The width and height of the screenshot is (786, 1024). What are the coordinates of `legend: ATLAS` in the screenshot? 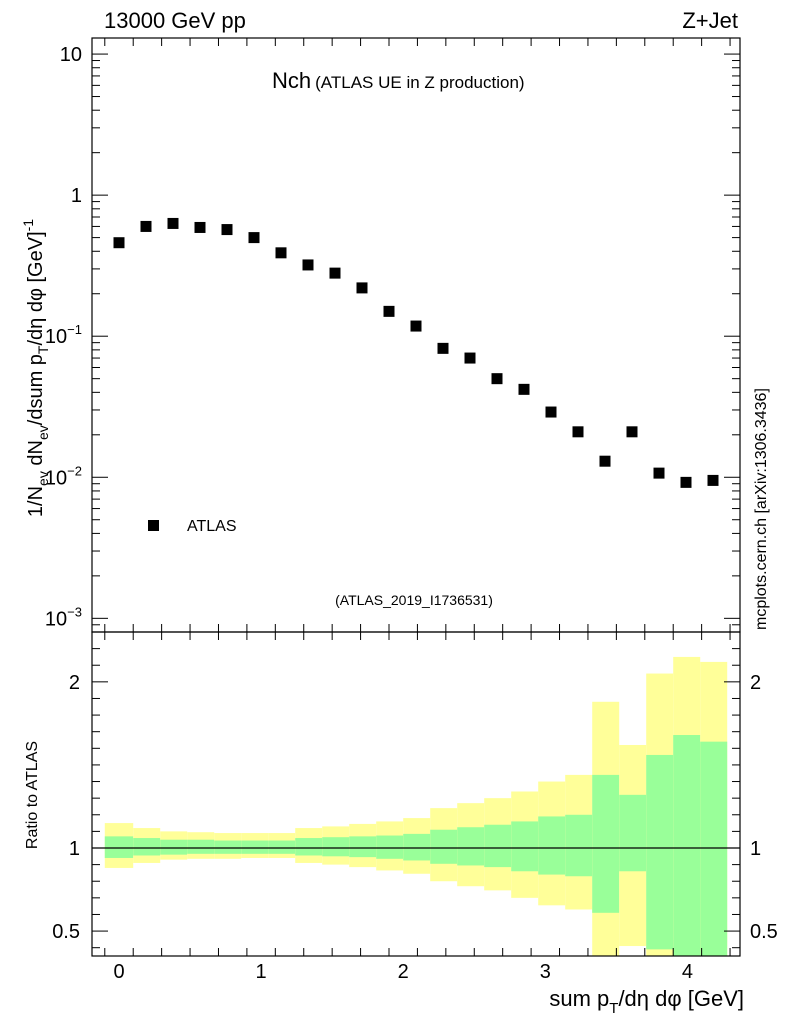 It's located at (192, 526).